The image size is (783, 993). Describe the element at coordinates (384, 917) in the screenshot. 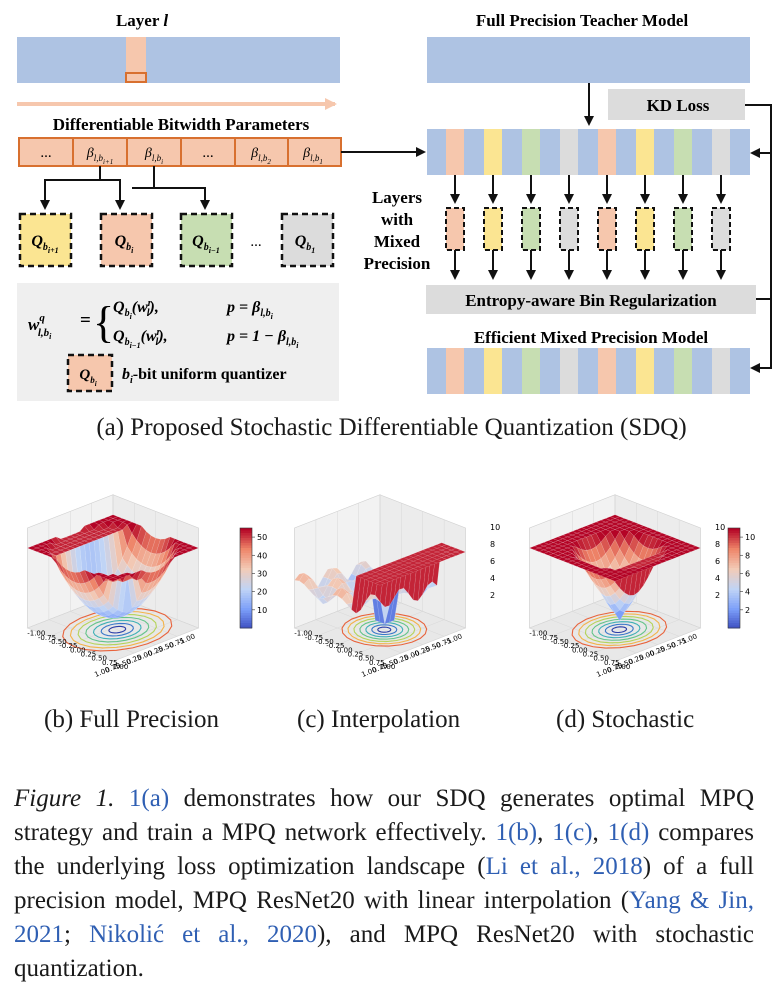

I see `citation-yang-jin-2021: Yang & Jin, 2021` at that location.